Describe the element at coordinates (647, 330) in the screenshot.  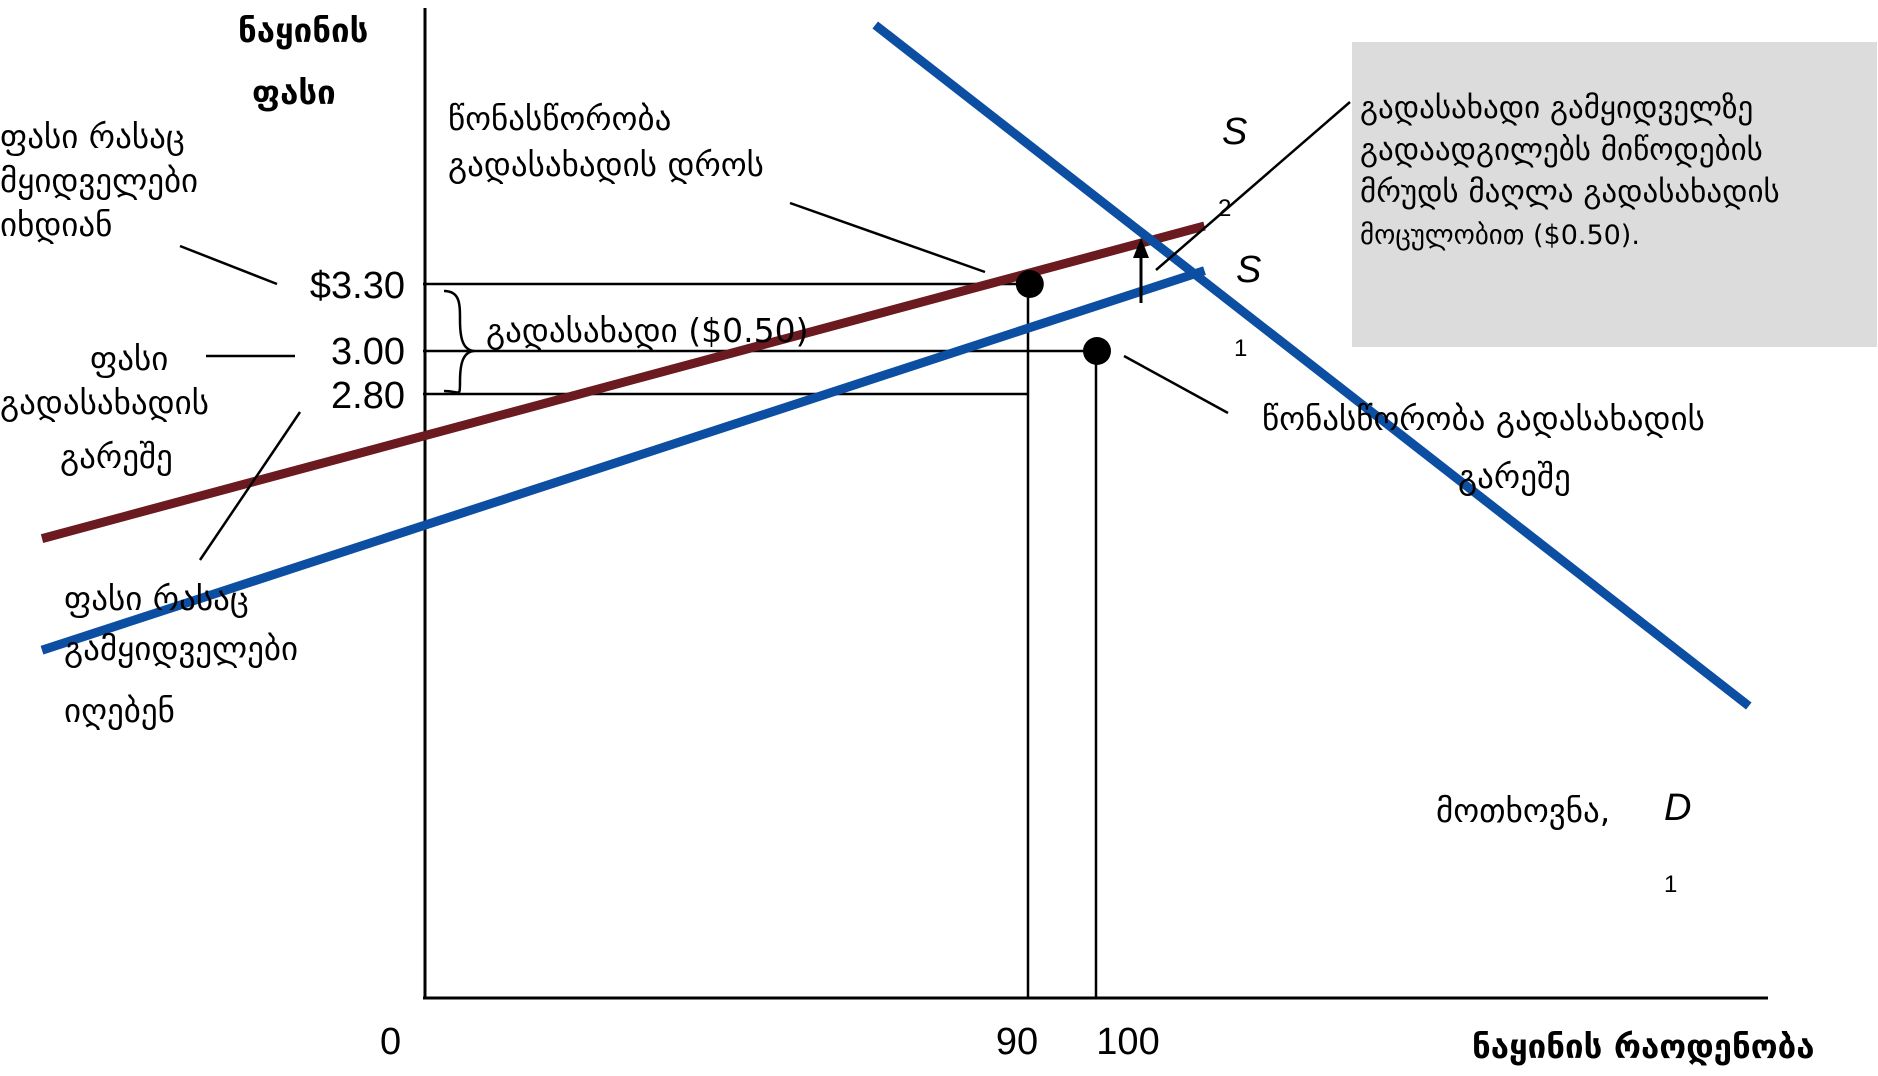
I see `tax-label: გადასახადი ($0.50)` at that location.